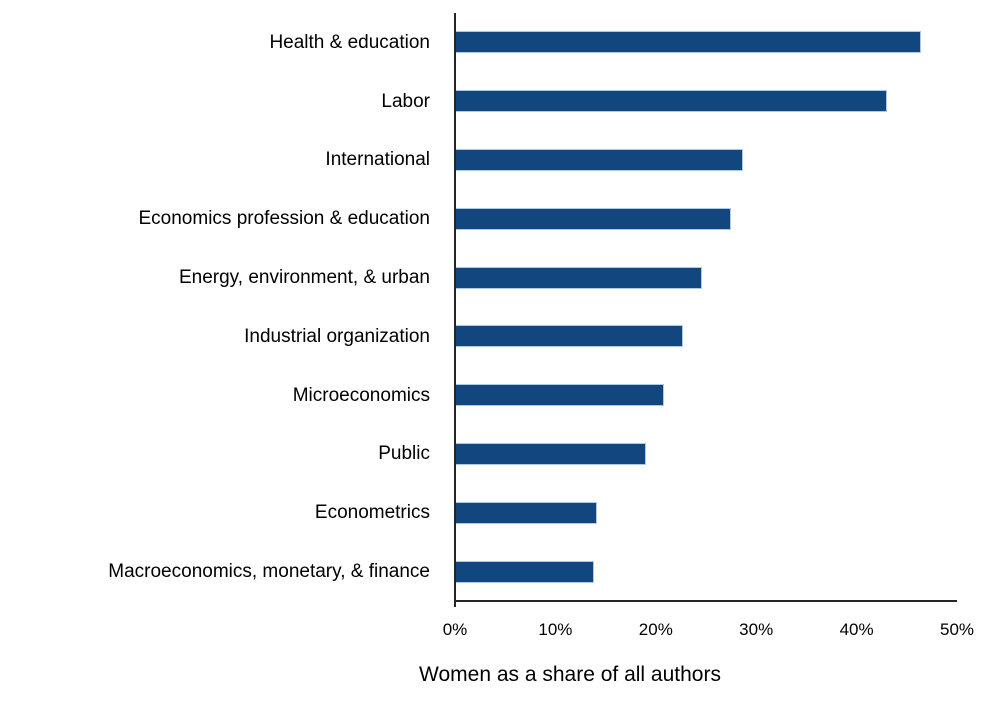  Describe the element at coordinates (555, 629) in the screenshot. I see `x-tick-label: 10%` at that location.